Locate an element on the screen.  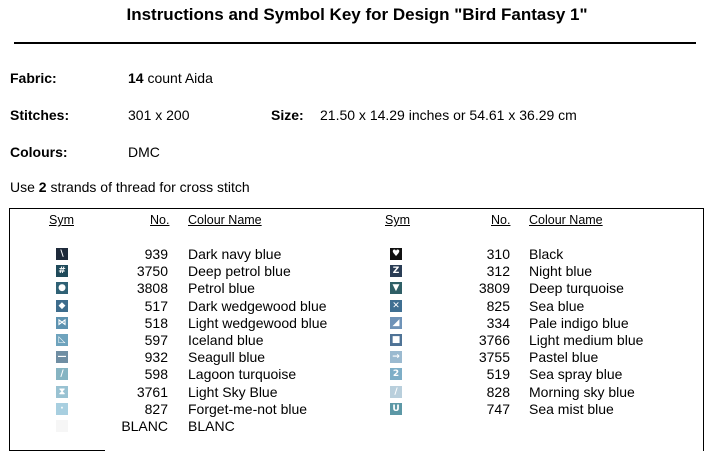
key-row: · 827 Forget-me-not blue is located at coordinates (355, 409).